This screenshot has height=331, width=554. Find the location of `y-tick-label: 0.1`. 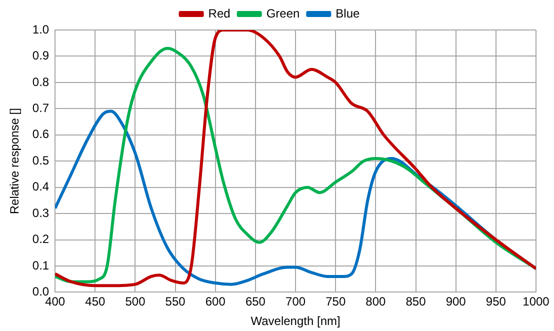

y-tick-label: 0.1 is located at coordinates (41, 265).